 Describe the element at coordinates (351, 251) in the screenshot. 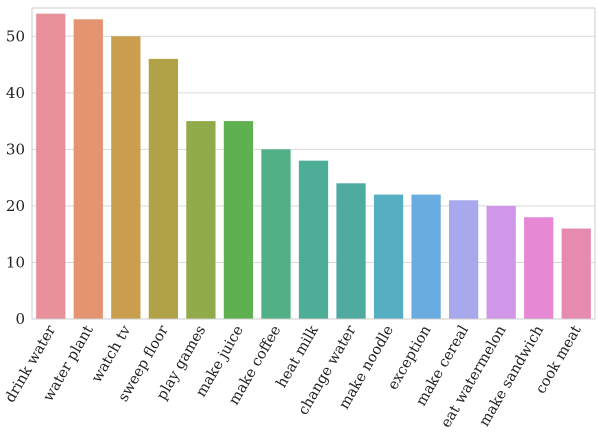

I see `bar-change-water` at that location.